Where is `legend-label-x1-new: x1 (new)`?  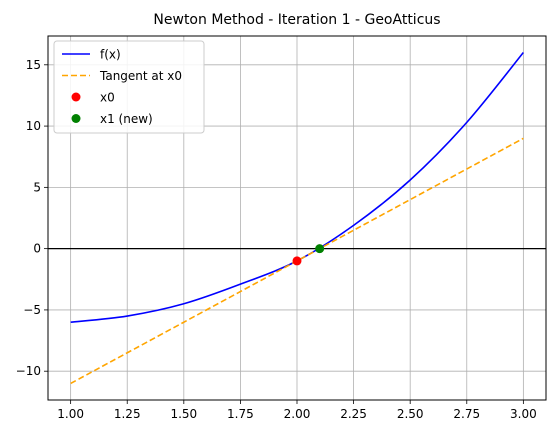 legend-label-x1-new: x1 (new) is located at coordinates (126, 119).